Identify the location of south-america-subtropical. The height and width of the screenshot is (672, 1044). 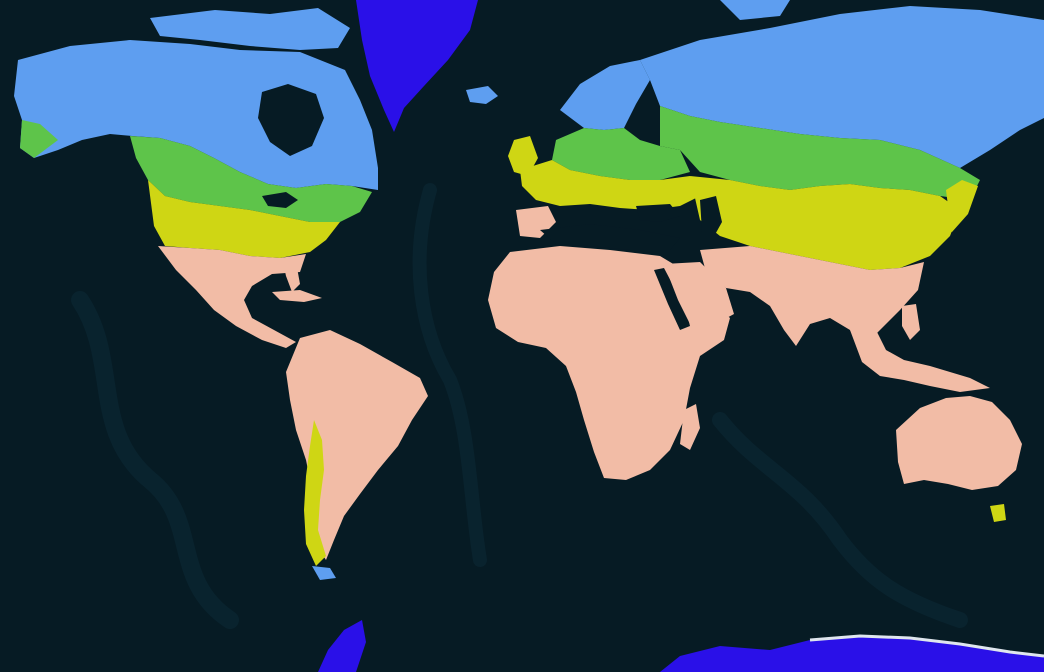
(357, 445).